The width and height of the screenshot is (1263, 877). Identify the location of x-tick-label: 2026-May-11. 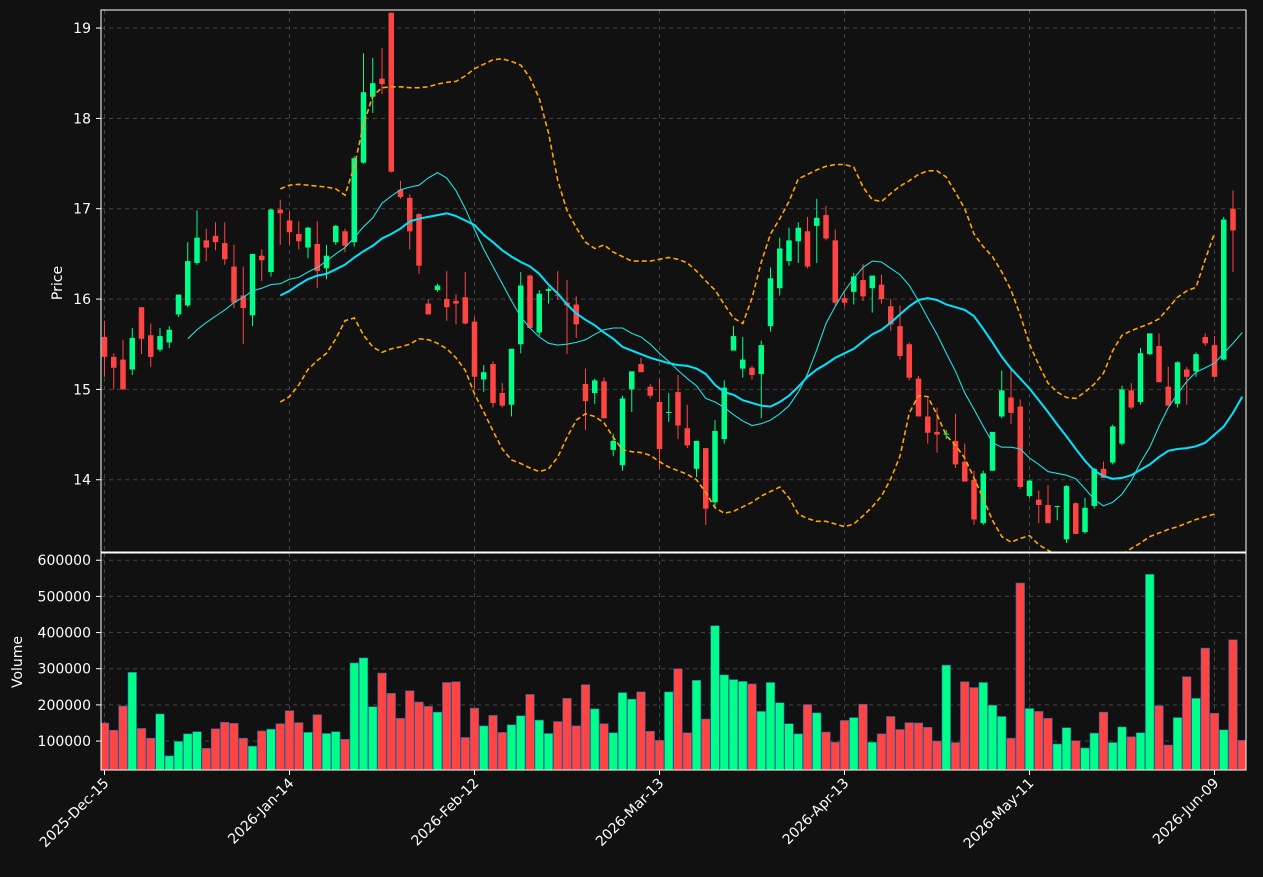
(999, 814).